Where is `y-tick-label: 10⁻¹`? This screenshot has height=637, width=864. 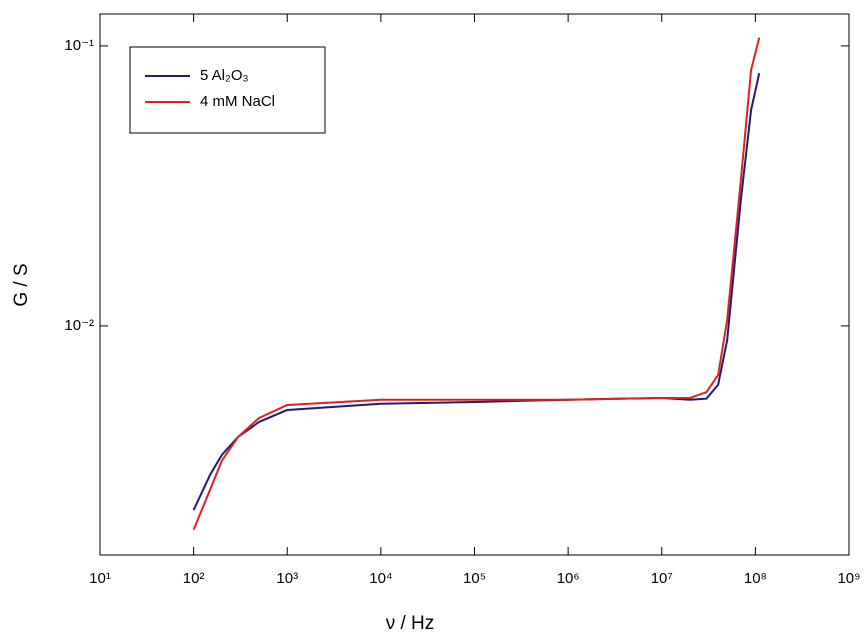
y-tick-label: 10⁻¹ is located at coordinates (79, 45).